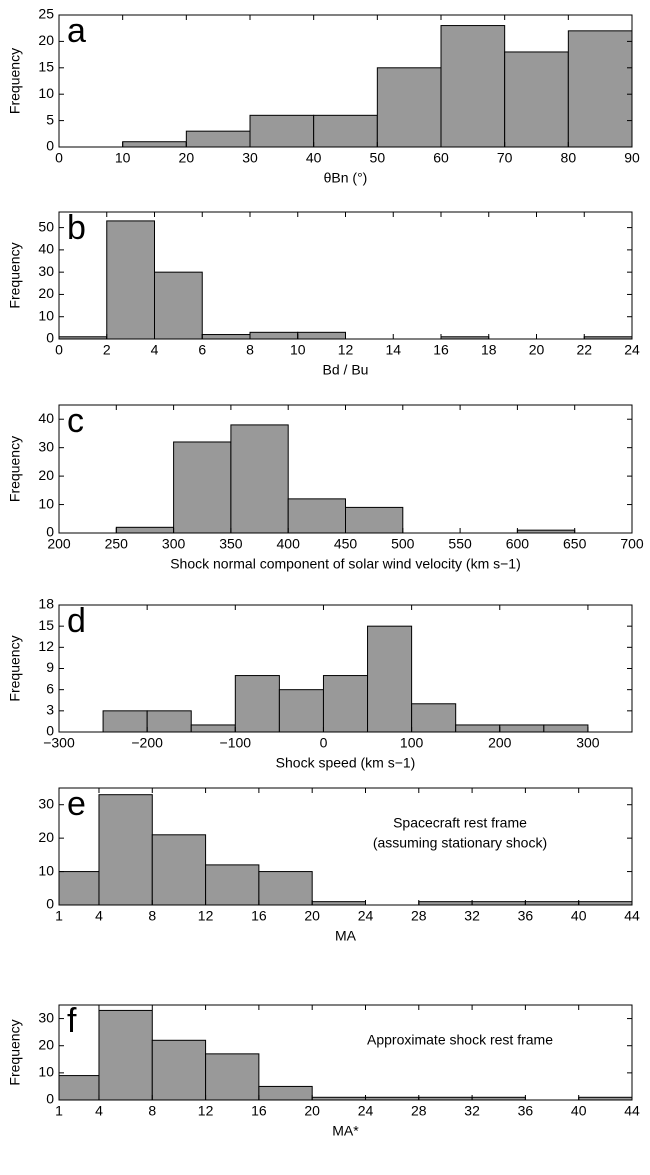  Describe the element at coordinates (50, 119) in the screenshot. I see `y-tick-label: 5` at that location.